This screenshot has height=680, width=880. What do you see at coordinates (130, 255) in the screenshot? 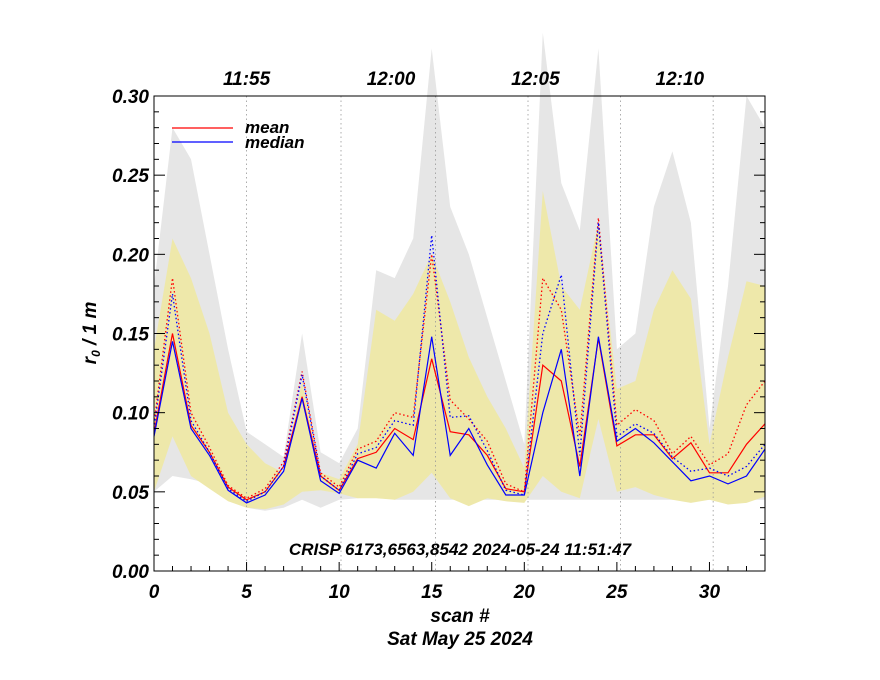
I see `y-tick-label: 0.20` at bounding box center [130, 255].